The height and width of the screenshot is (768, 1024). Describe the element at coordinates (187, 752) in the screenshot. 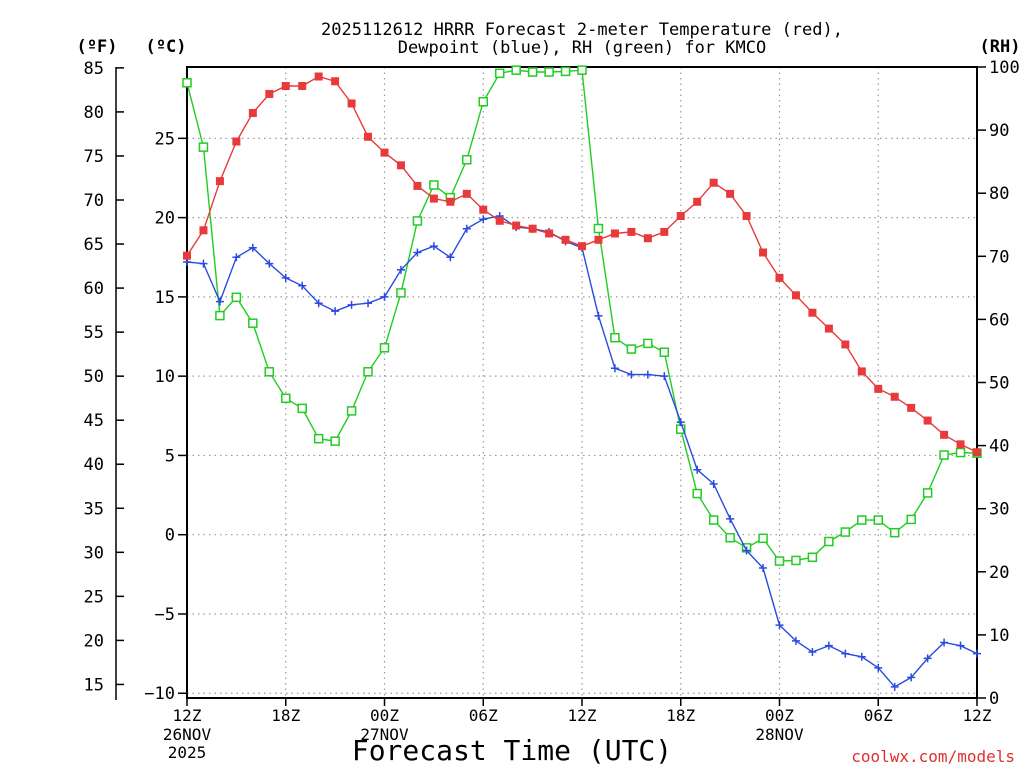

I see `x-tick-year: 2025` at that location.